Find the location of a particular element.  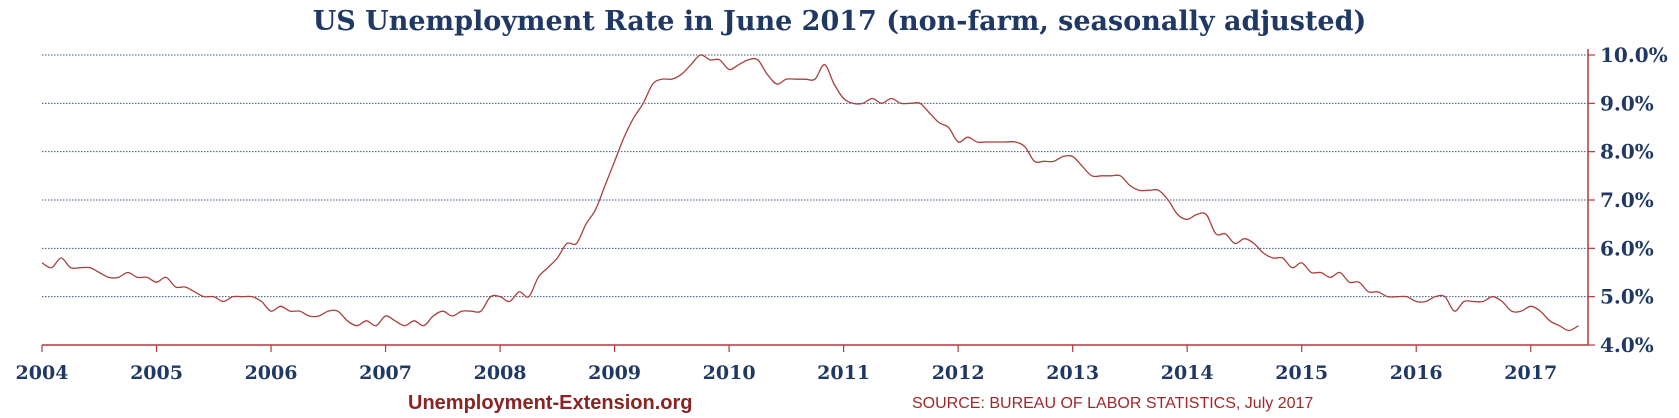

x-tick-label: 2011 is located at coordinates (843, 373).